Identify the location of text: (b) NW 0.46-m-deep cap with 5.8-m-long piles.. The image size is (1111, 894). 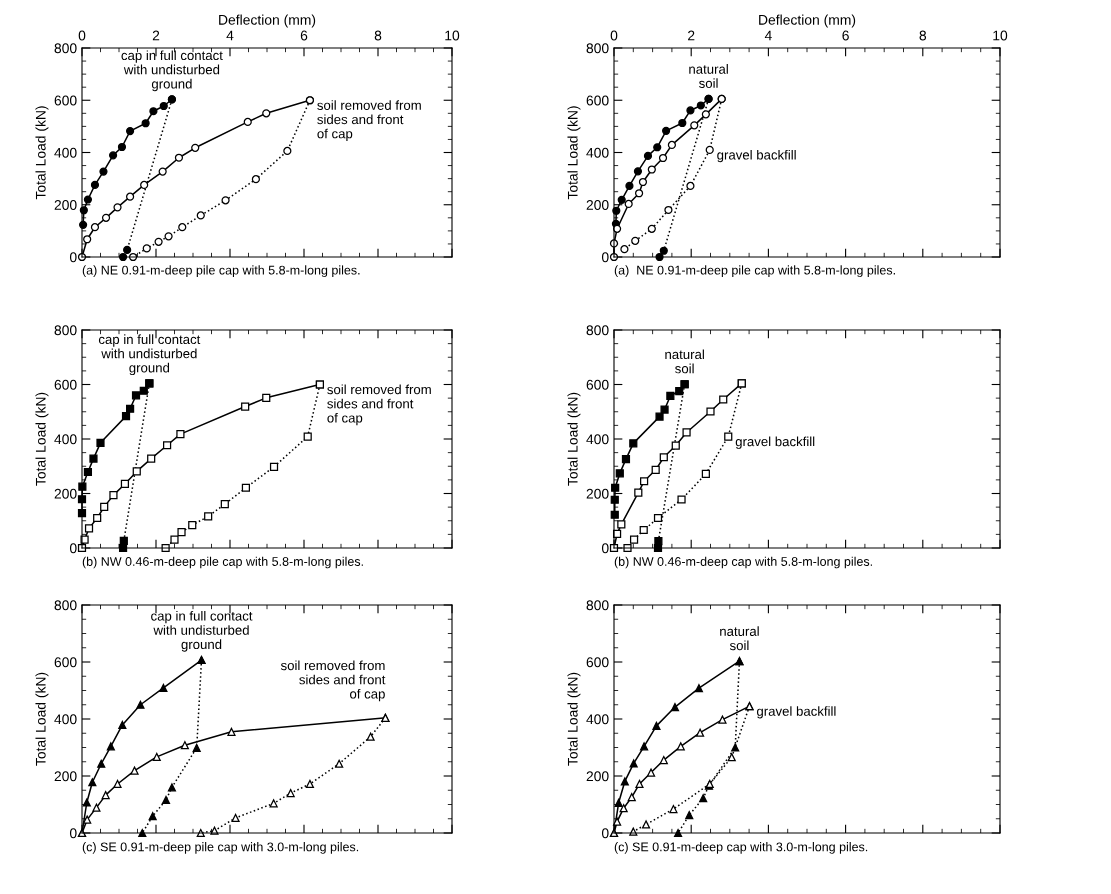
(743, 562).